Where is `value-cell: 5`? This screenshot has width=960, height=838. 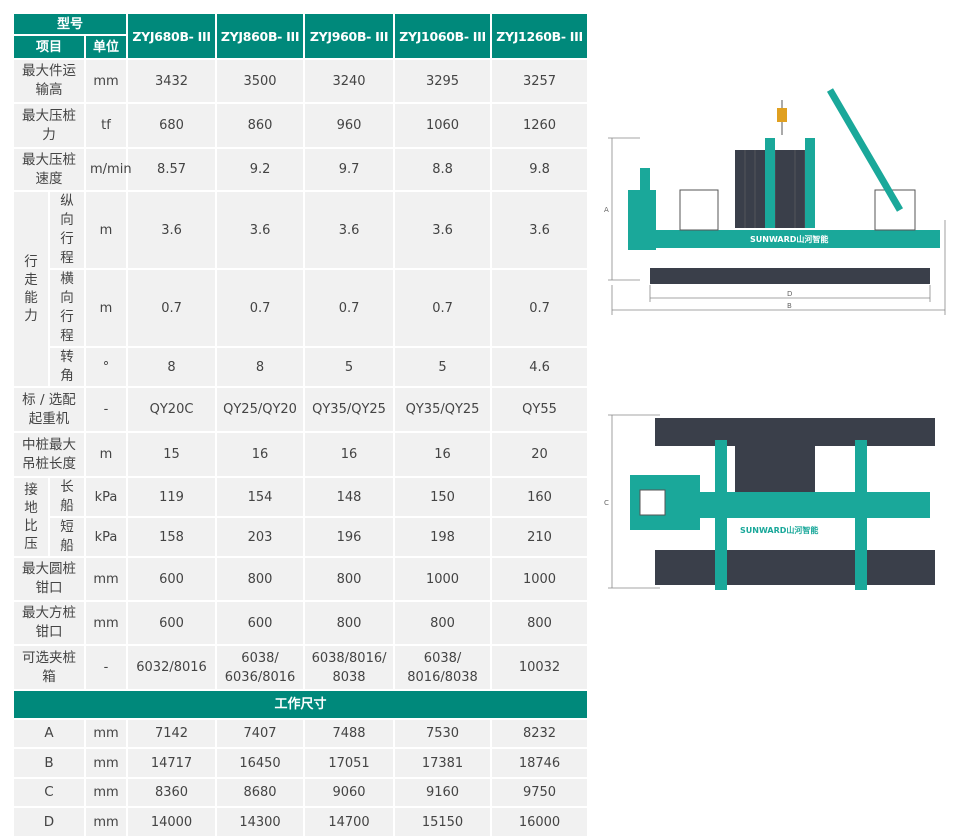
value-cell: 5 is located at coordinates (349, 367).